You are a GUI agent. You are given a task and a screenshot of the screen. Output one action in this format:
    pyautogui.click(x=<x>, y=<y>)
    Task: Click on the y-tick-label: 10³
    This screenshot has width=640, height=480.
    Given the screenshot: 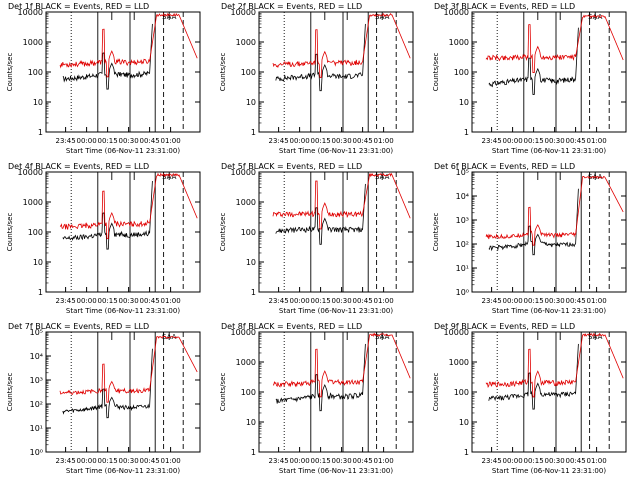 What is the action you would take?
    pyautogui.click(x=462, y=220)
    